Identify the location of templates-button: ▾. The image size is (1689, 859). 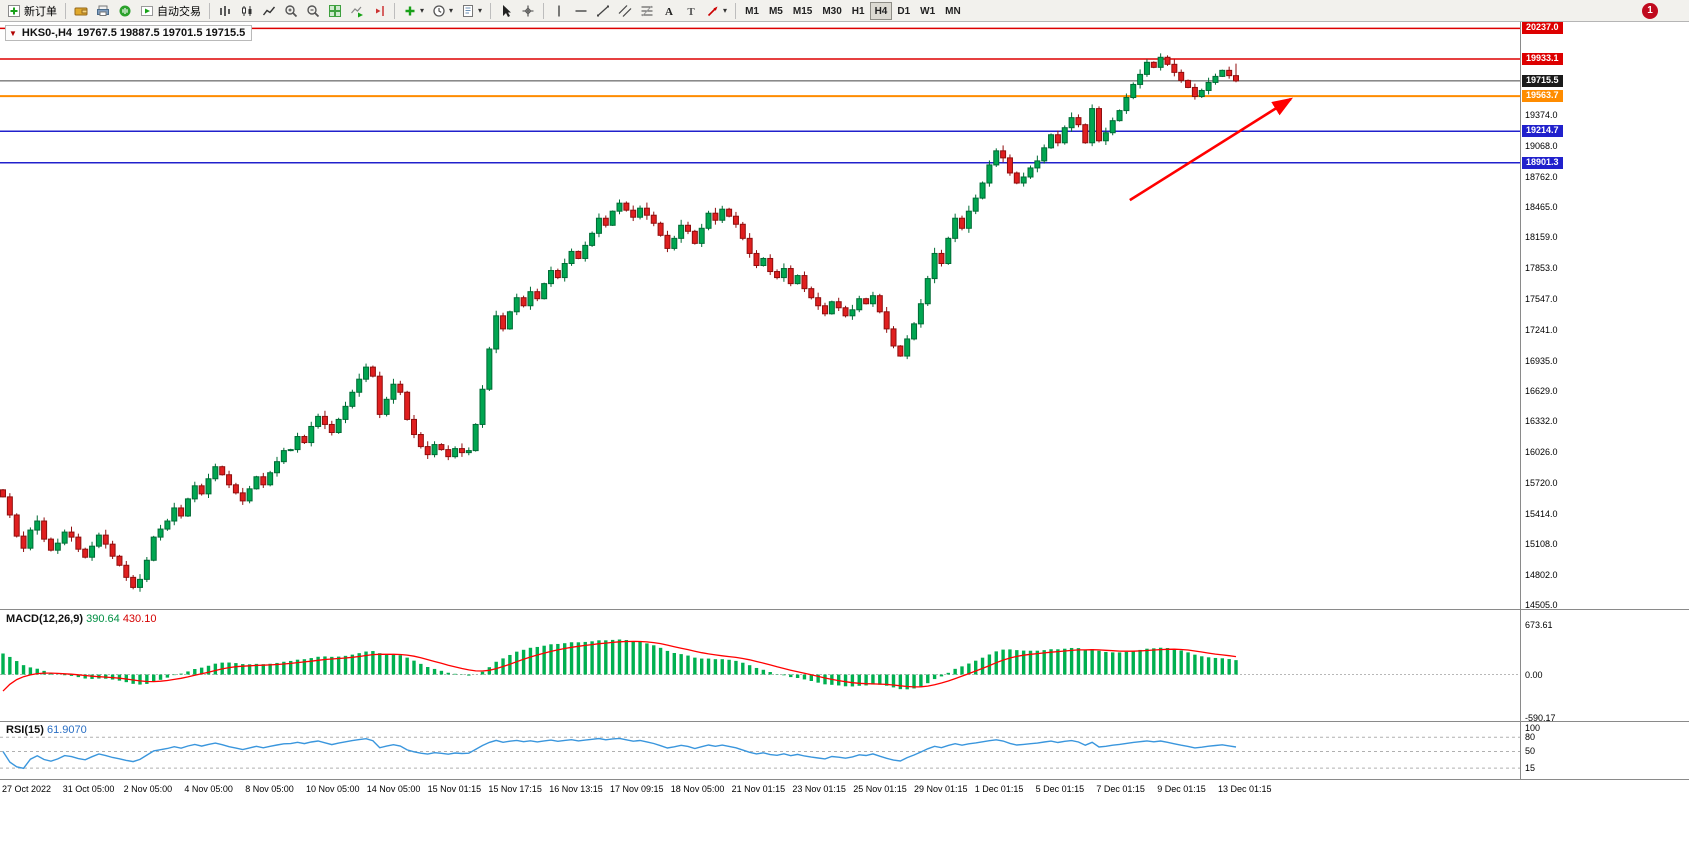
(471, 11).